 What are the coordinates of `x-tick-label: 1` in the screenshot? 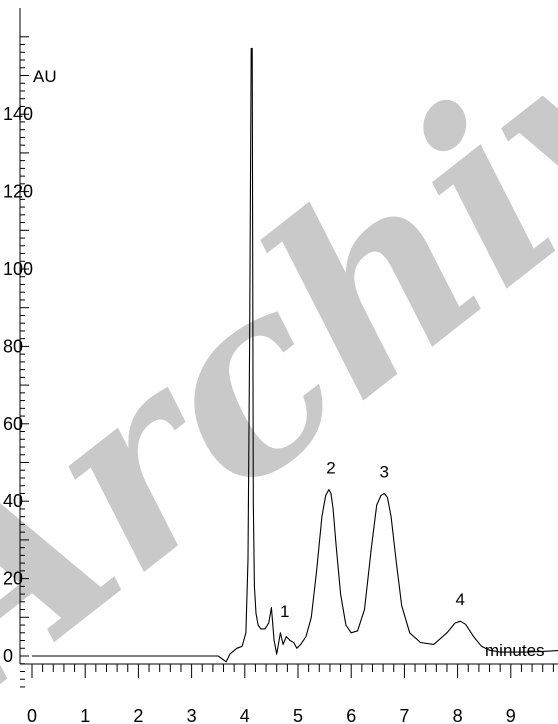 It's located at (85, 715).